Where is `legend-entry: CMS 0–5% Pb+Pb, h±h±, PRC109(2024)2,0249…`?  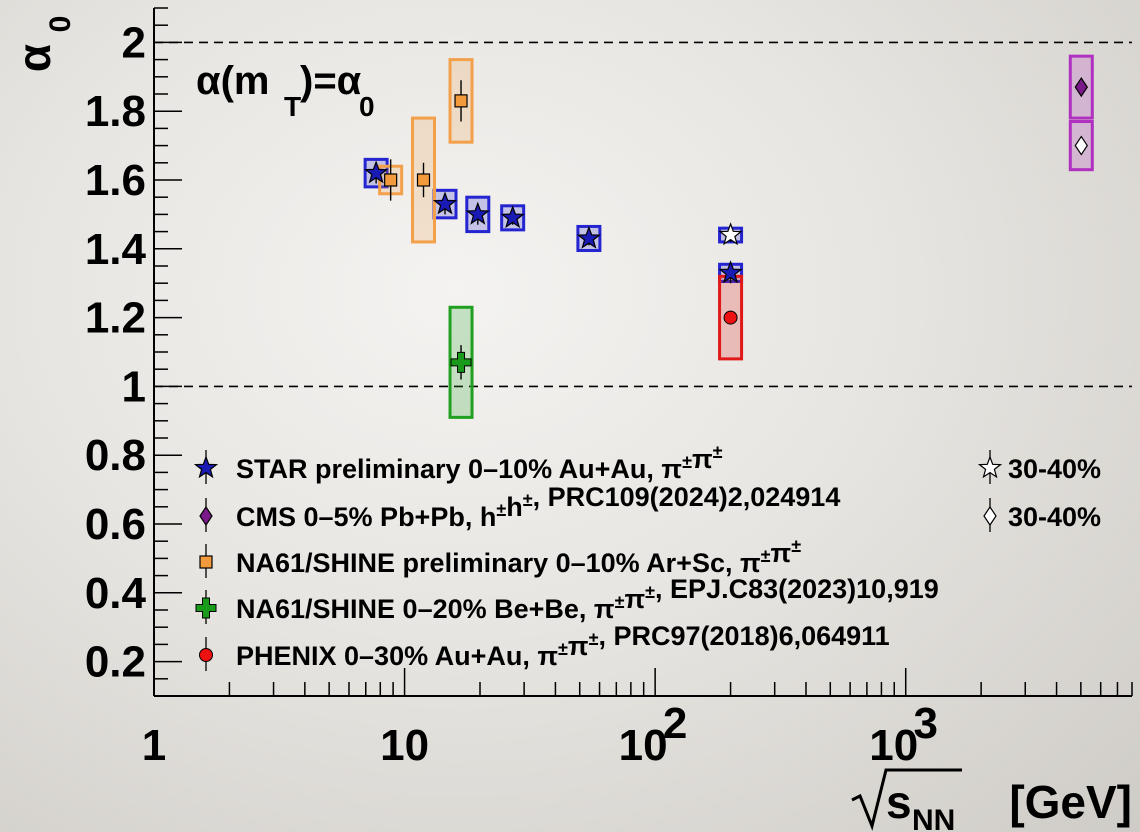
legend-entry: CMS 0–5% Pb+Pb, h±h±, PRC109(2024)2,0249… is located at coordinates (538, 507).